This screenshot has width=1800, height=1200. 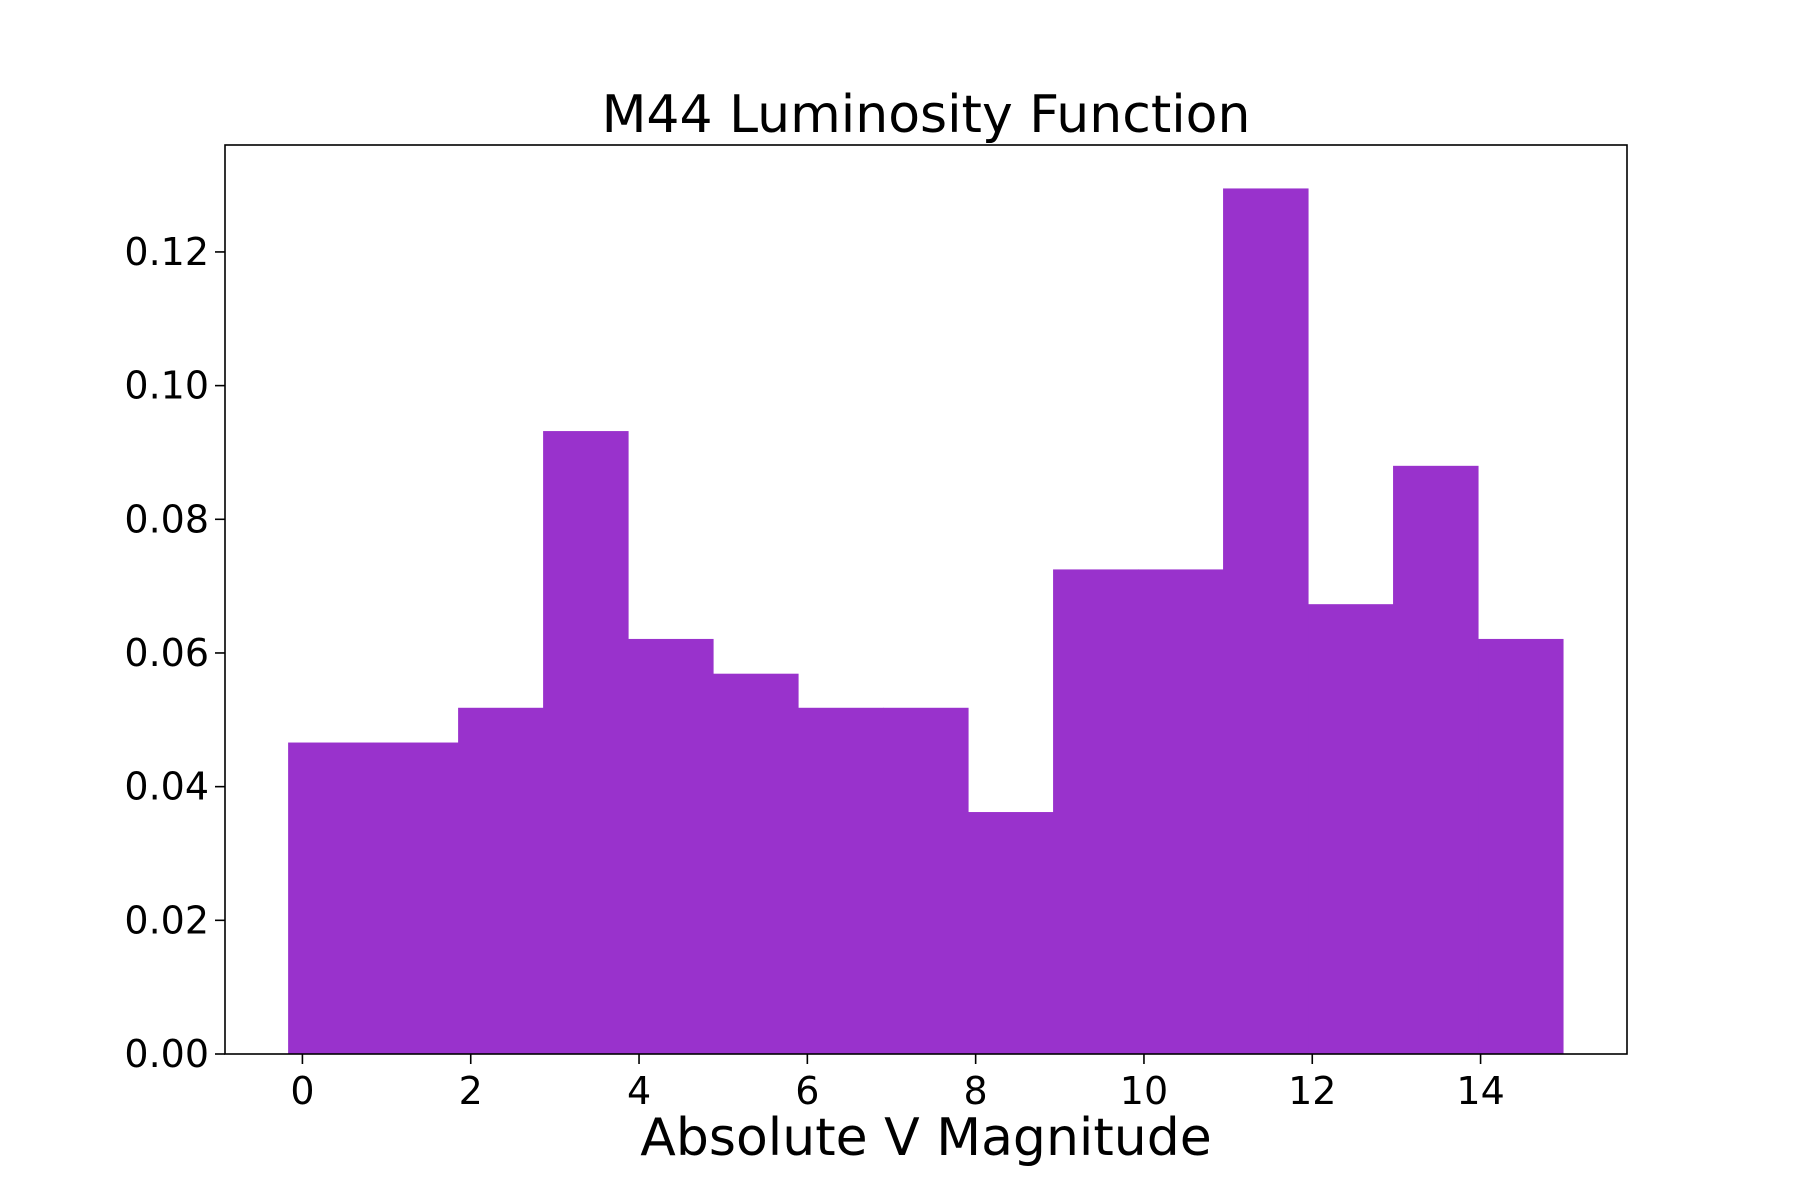 What do you see at coordinates (166, 386) in the screenshot?
I see `y-tick-label: 0.10` at bounding box center [166, 386].